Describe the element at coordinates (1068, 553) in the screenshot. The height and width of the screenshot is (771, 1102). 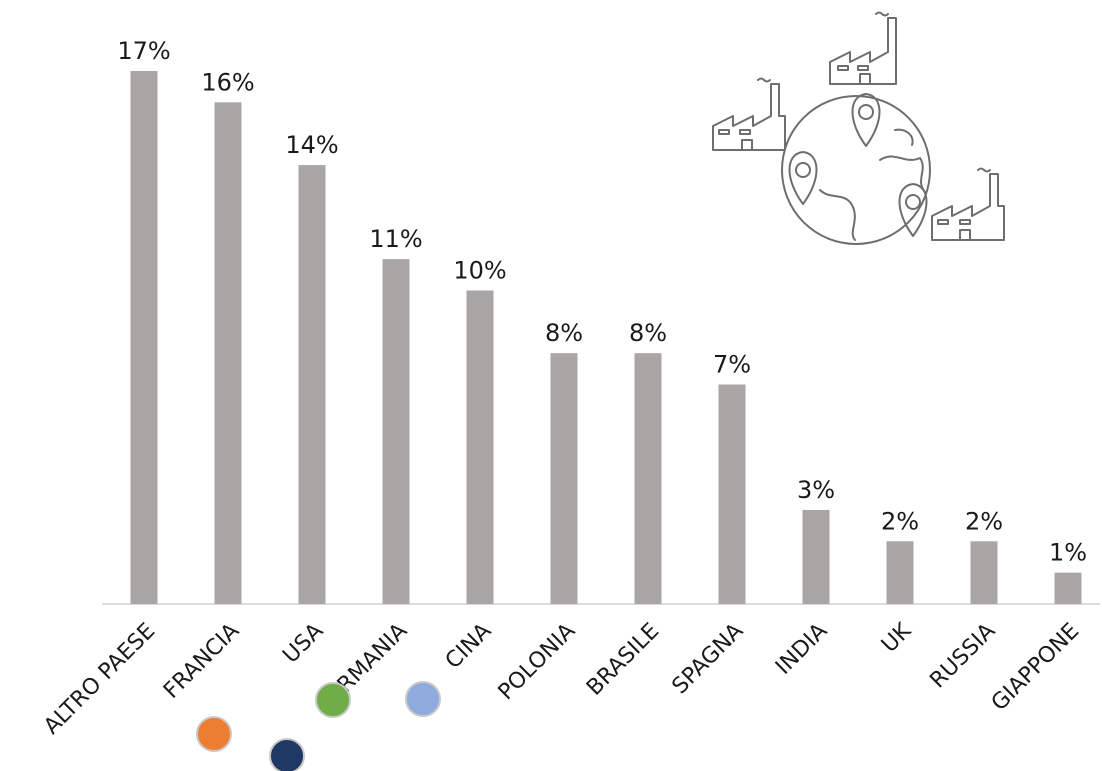
I see `data-label: 1%` at that location.